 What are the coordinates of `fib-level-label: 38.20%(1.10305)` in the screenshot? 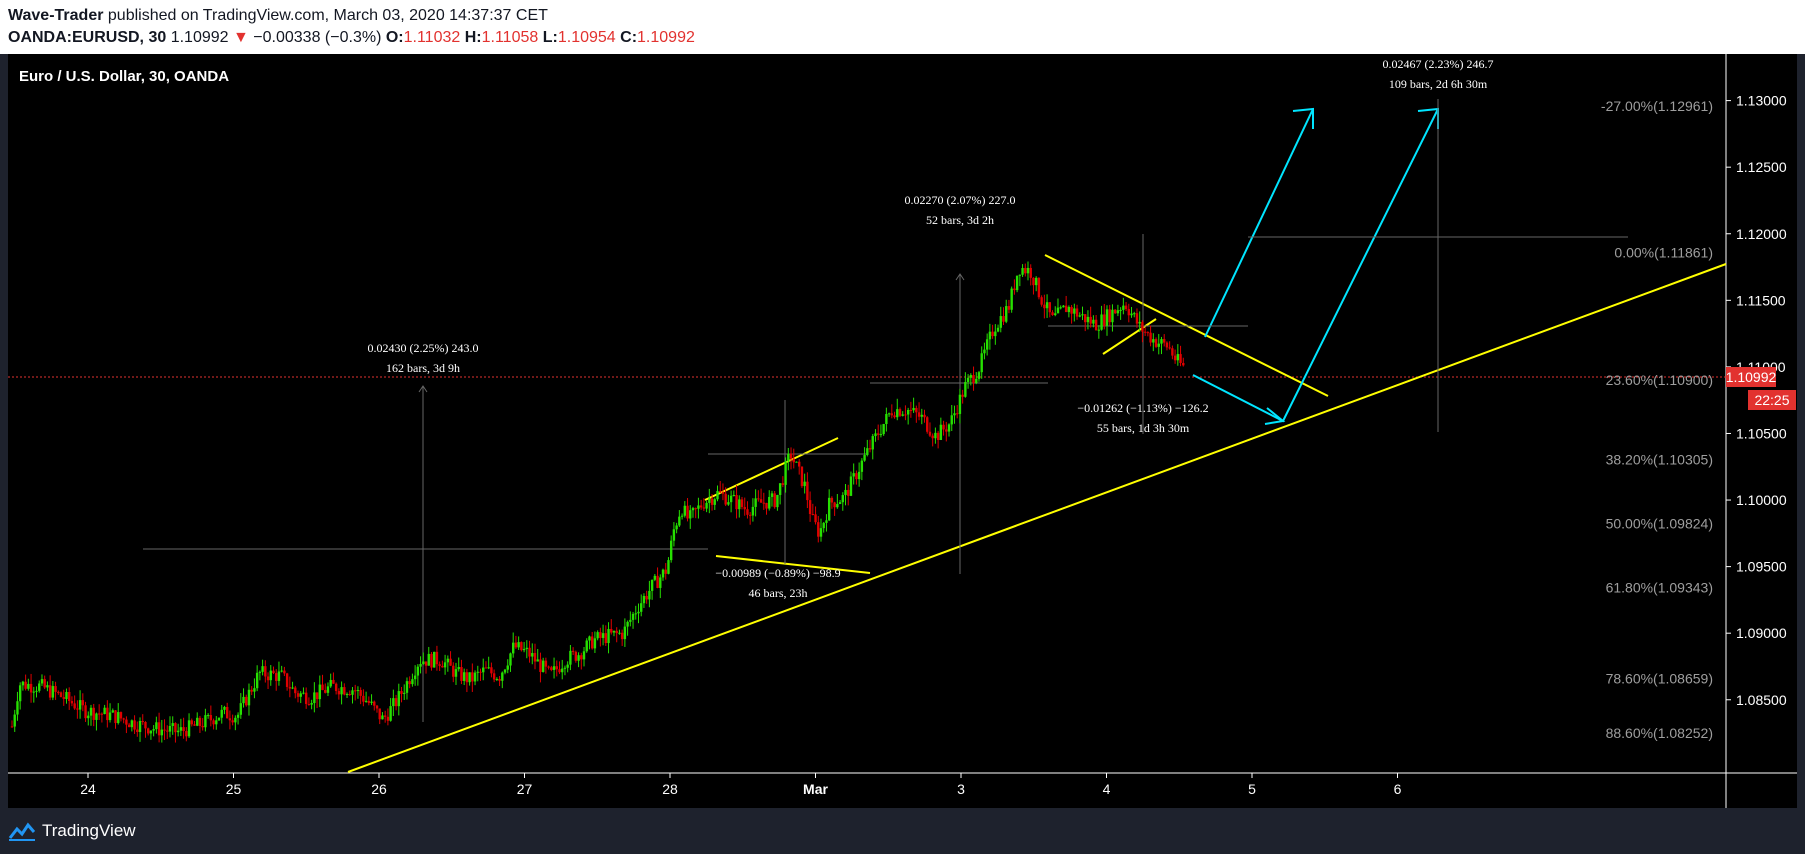 It's located at (1659, 459).